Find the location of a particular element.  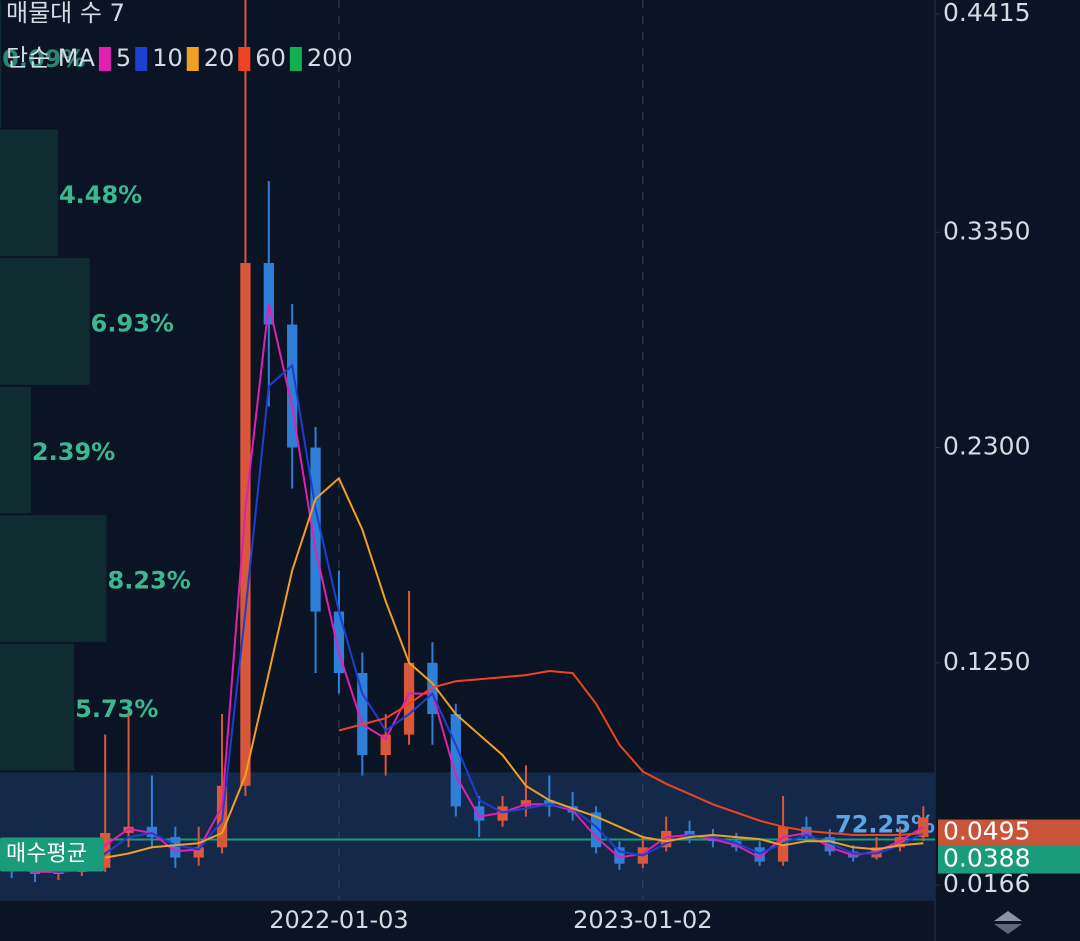

legend-label: 60 is located at coordinates (270, 58).